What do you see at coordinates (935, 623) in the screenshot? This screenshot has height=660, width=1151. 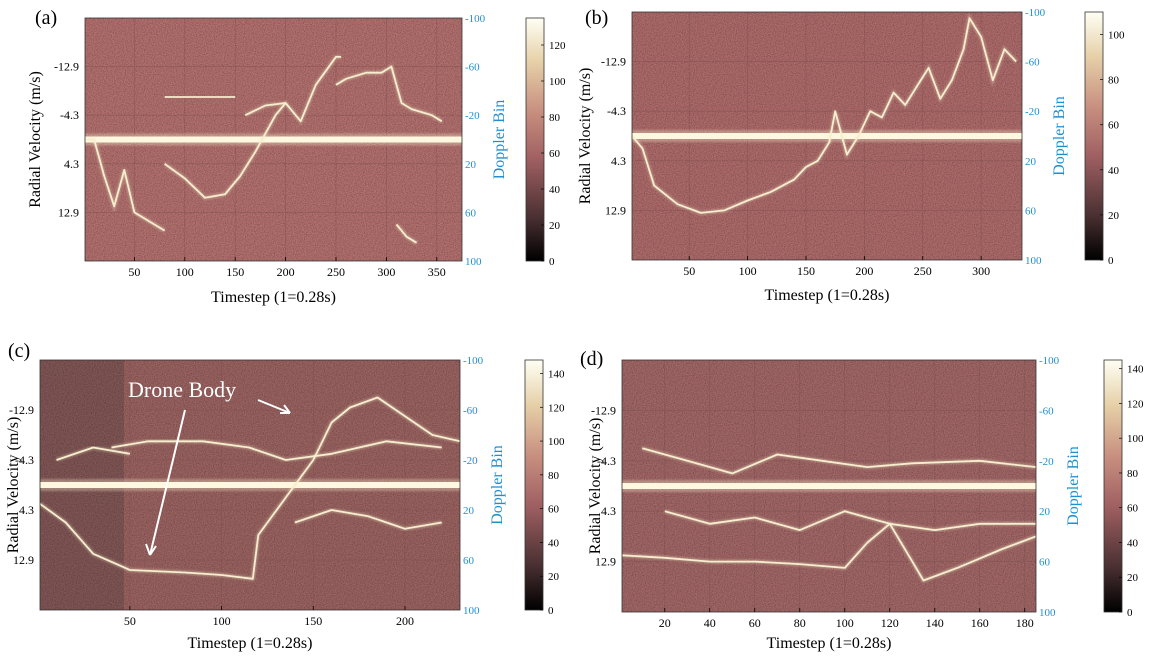 I see `x-tick-label: 140` at bounding box center [935, 623].